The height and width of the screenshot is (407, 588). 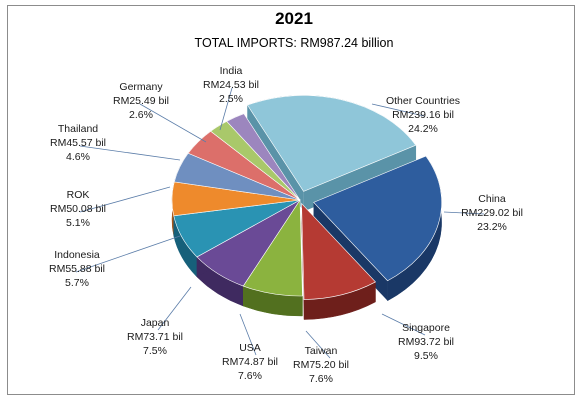 I want to click on slice-label-label: ROK, so click(x=78, y=195).